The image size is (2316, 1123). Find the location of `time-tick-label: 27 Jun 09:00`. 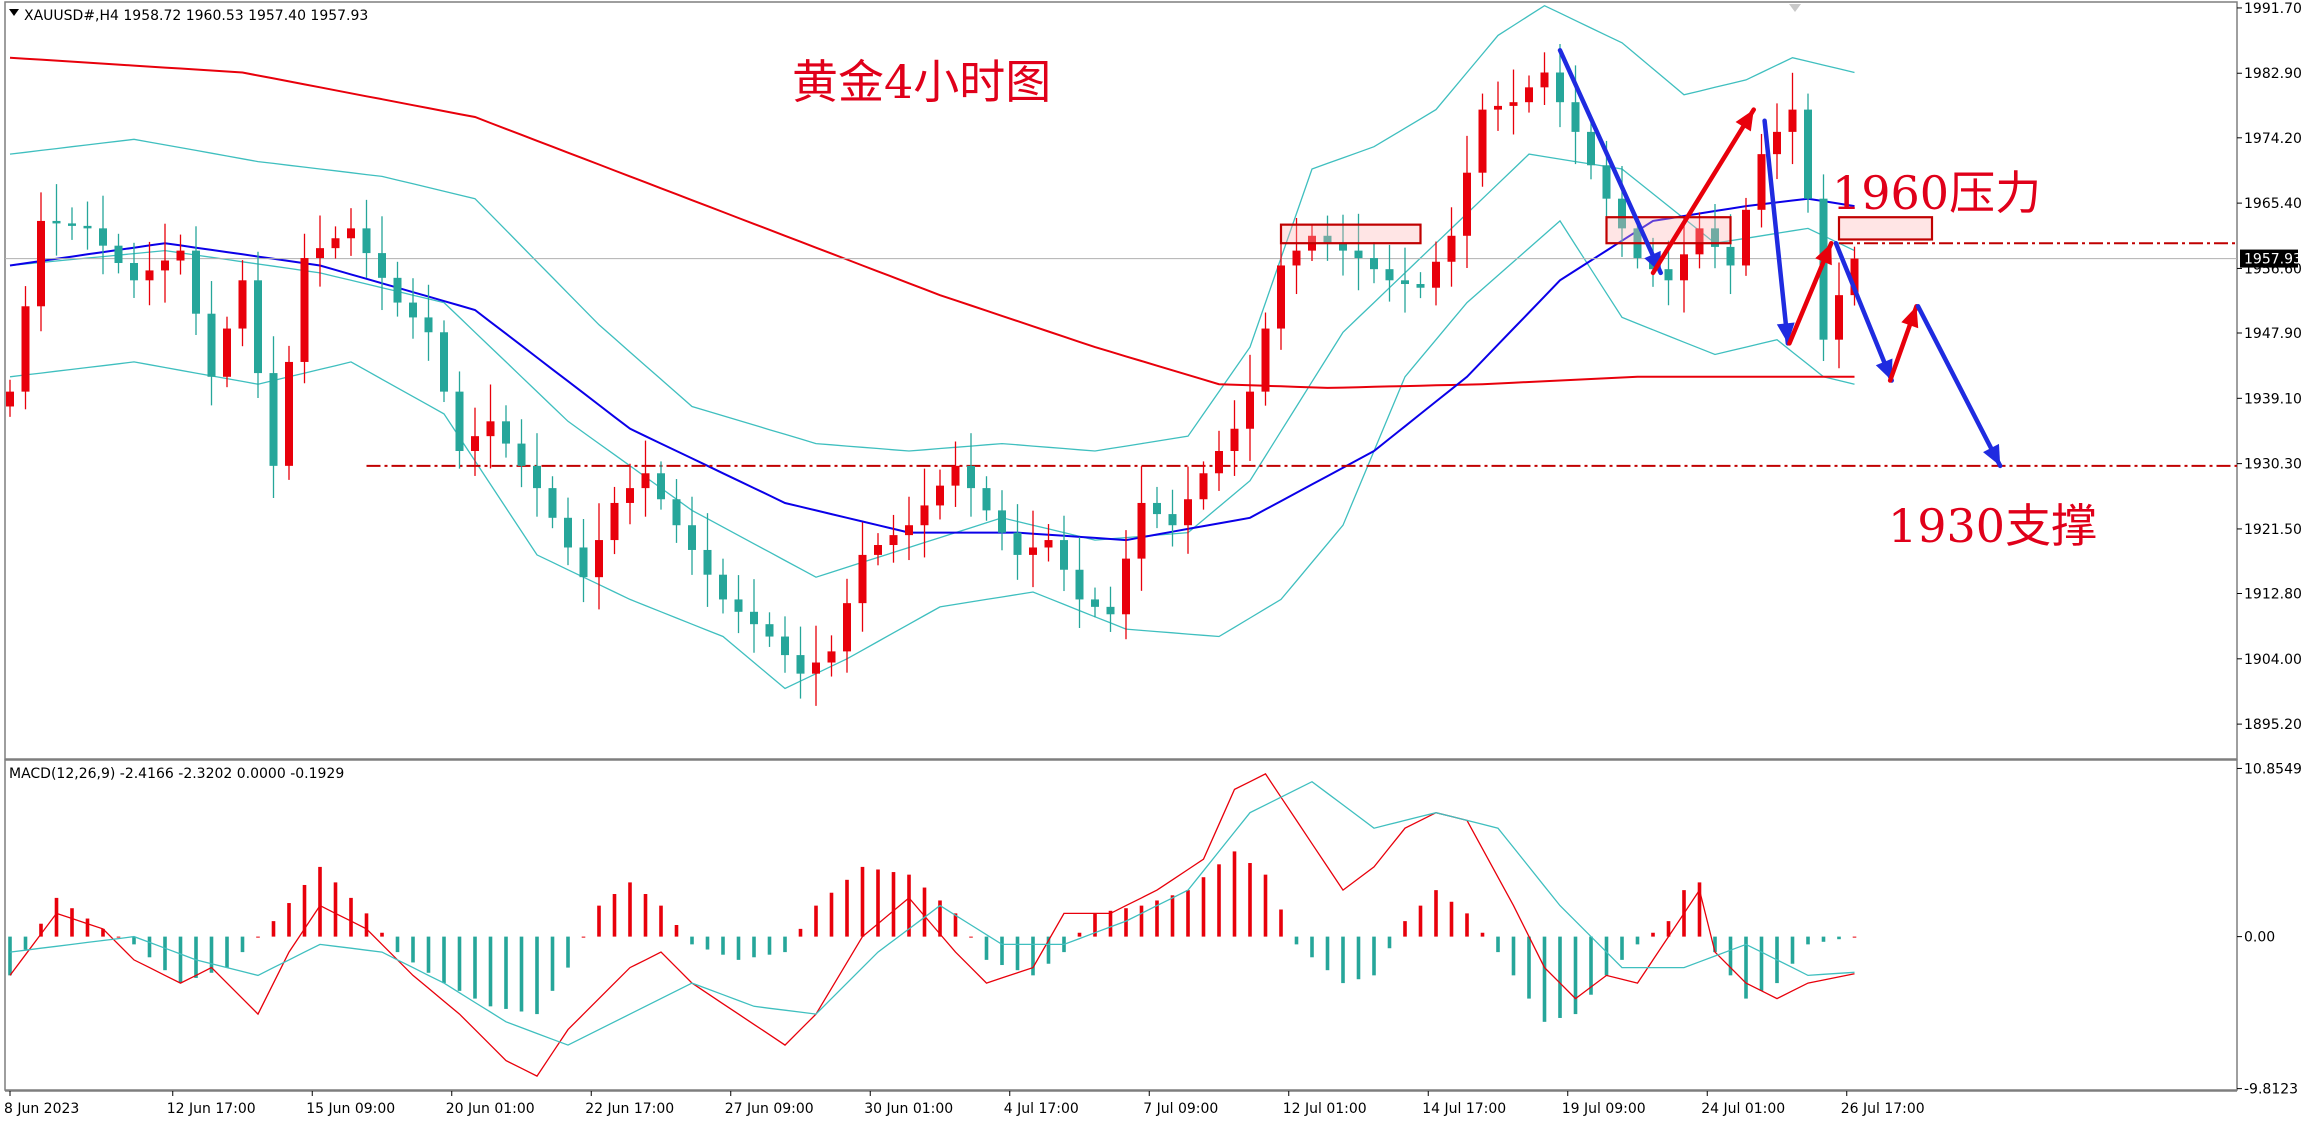

time-tick-label: 27 Jun 09:00 is located at coordinates (769, 1109).